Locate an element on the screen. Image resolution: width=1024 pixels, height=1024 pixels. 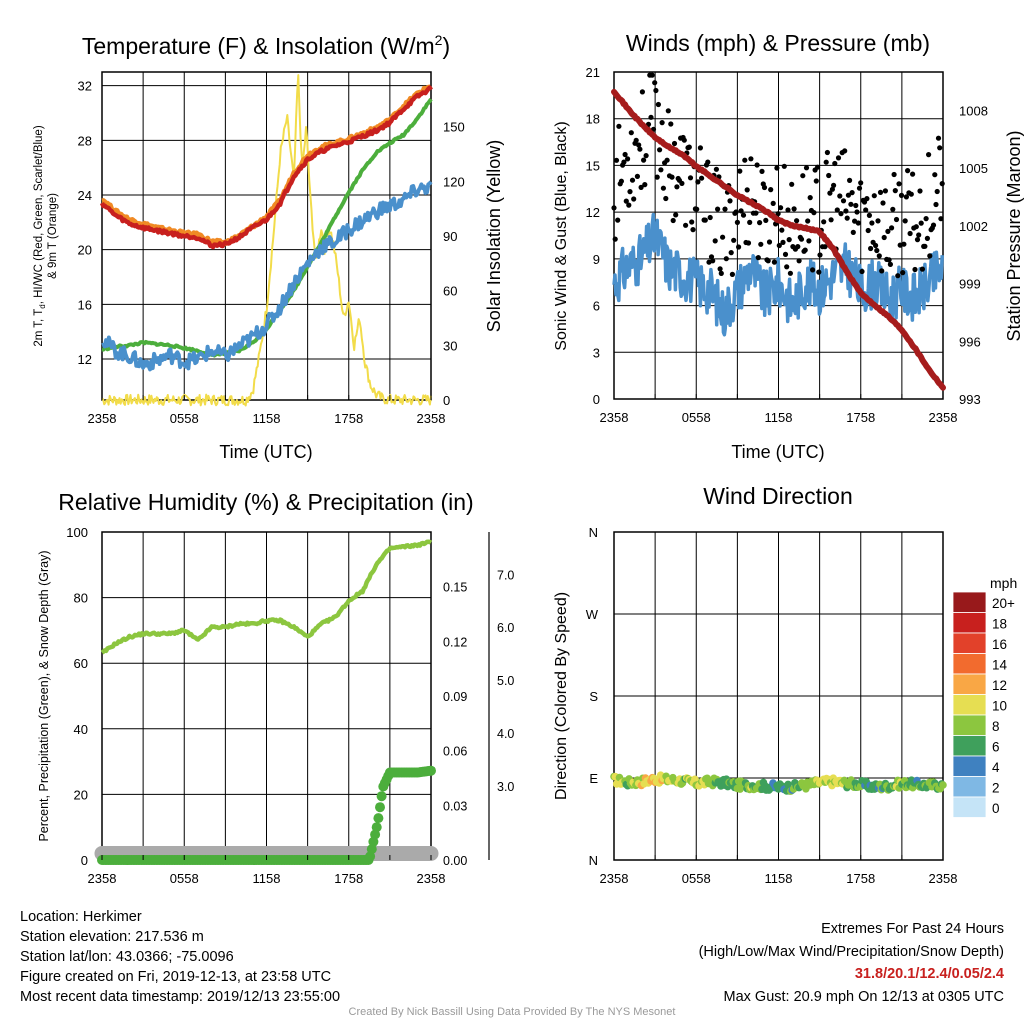
station-location: Location: Herkimer is located at coordinates (81, 917).